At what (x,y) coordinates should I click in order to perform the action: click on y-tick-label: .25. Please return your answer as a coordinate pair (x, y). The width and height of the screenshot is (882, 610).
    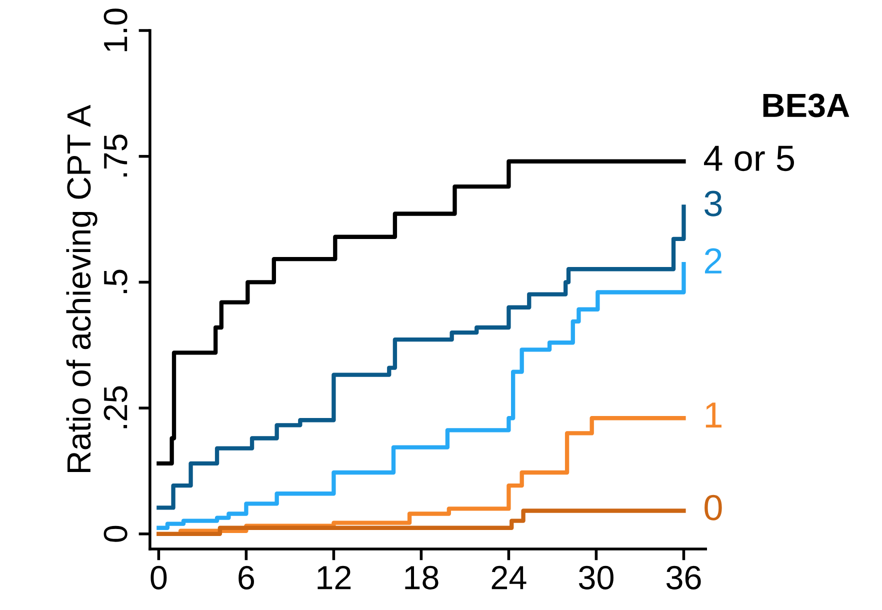
    Looking at the image, I should click on (116, 407).